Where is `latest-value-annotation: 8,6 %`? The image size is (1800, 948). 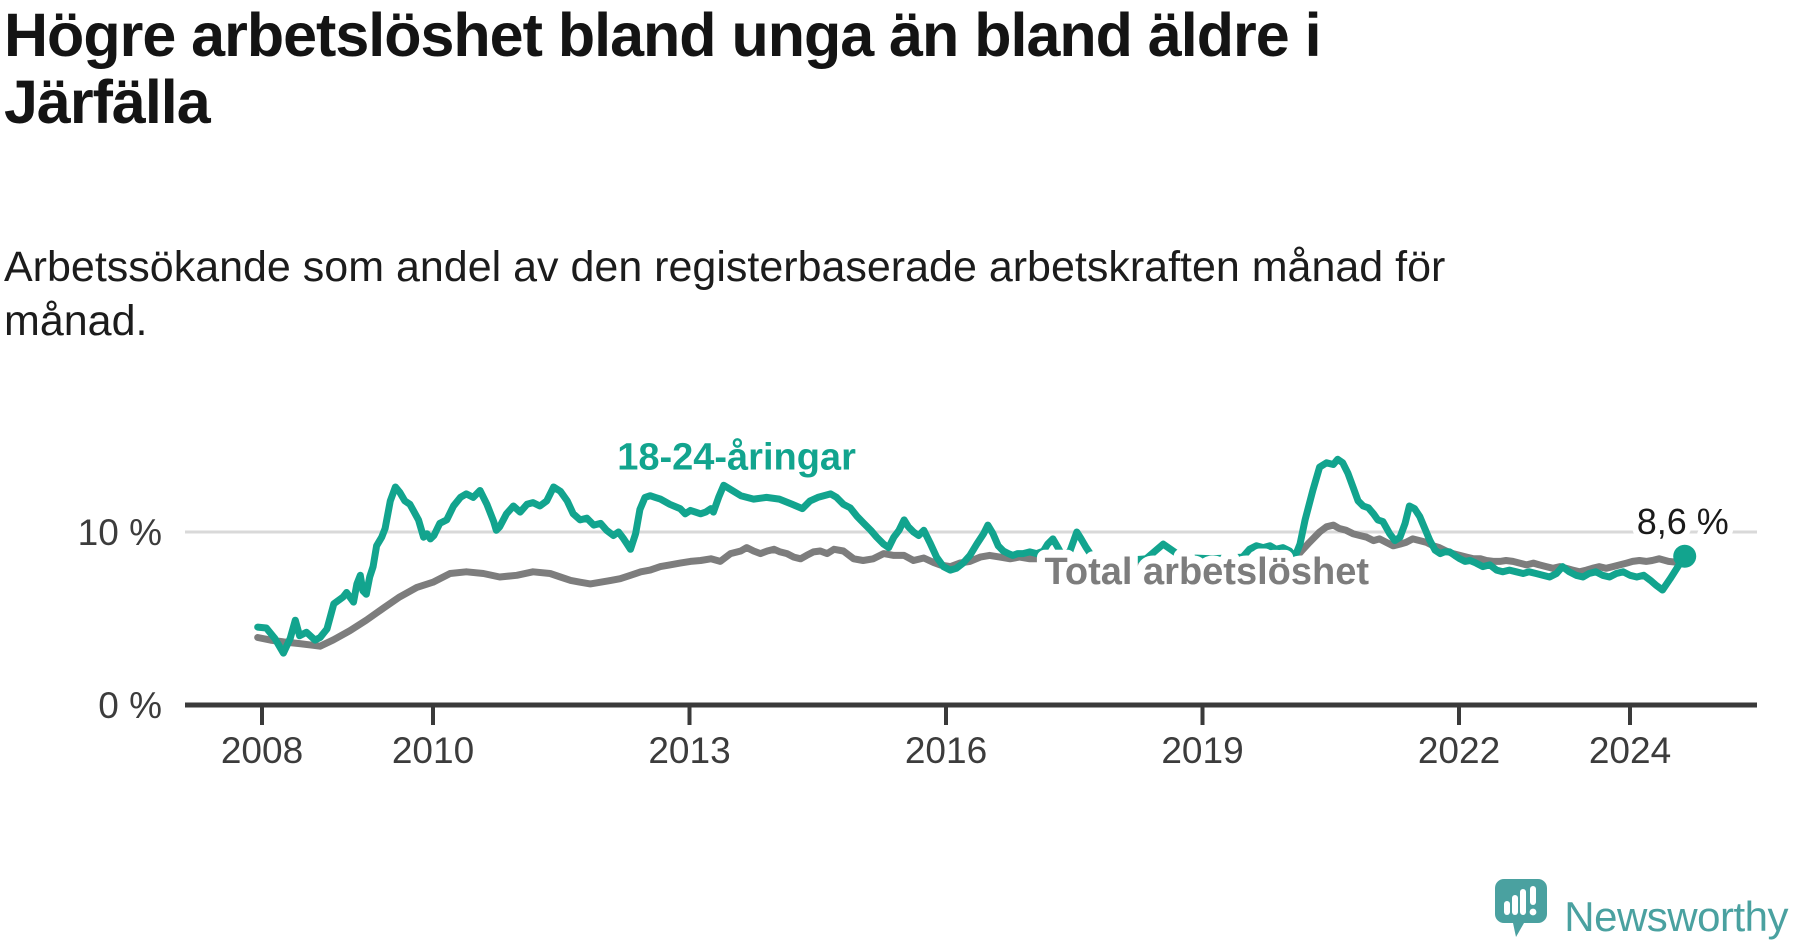 latest-value-annotation: 8,6 % is located at coordinates (1683, 521).